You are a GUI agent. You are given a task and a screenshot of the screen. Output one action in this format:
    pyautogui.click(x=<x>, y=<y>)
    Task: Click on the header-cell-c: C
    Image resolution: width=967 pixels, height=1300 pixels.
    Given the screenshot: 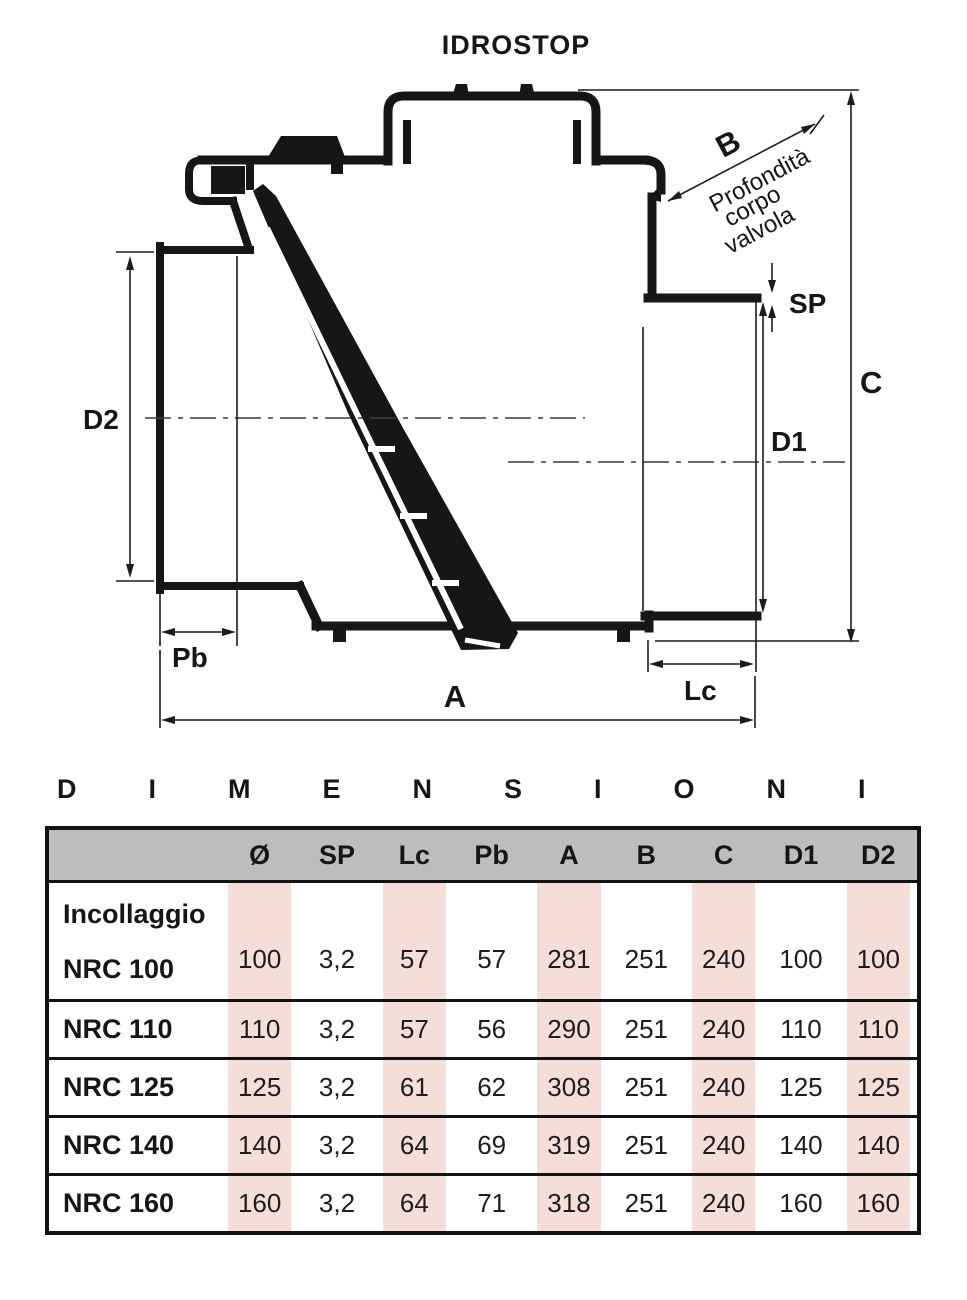 What is the action you would take?
    pyautogui.click(x=723, y=854)
    